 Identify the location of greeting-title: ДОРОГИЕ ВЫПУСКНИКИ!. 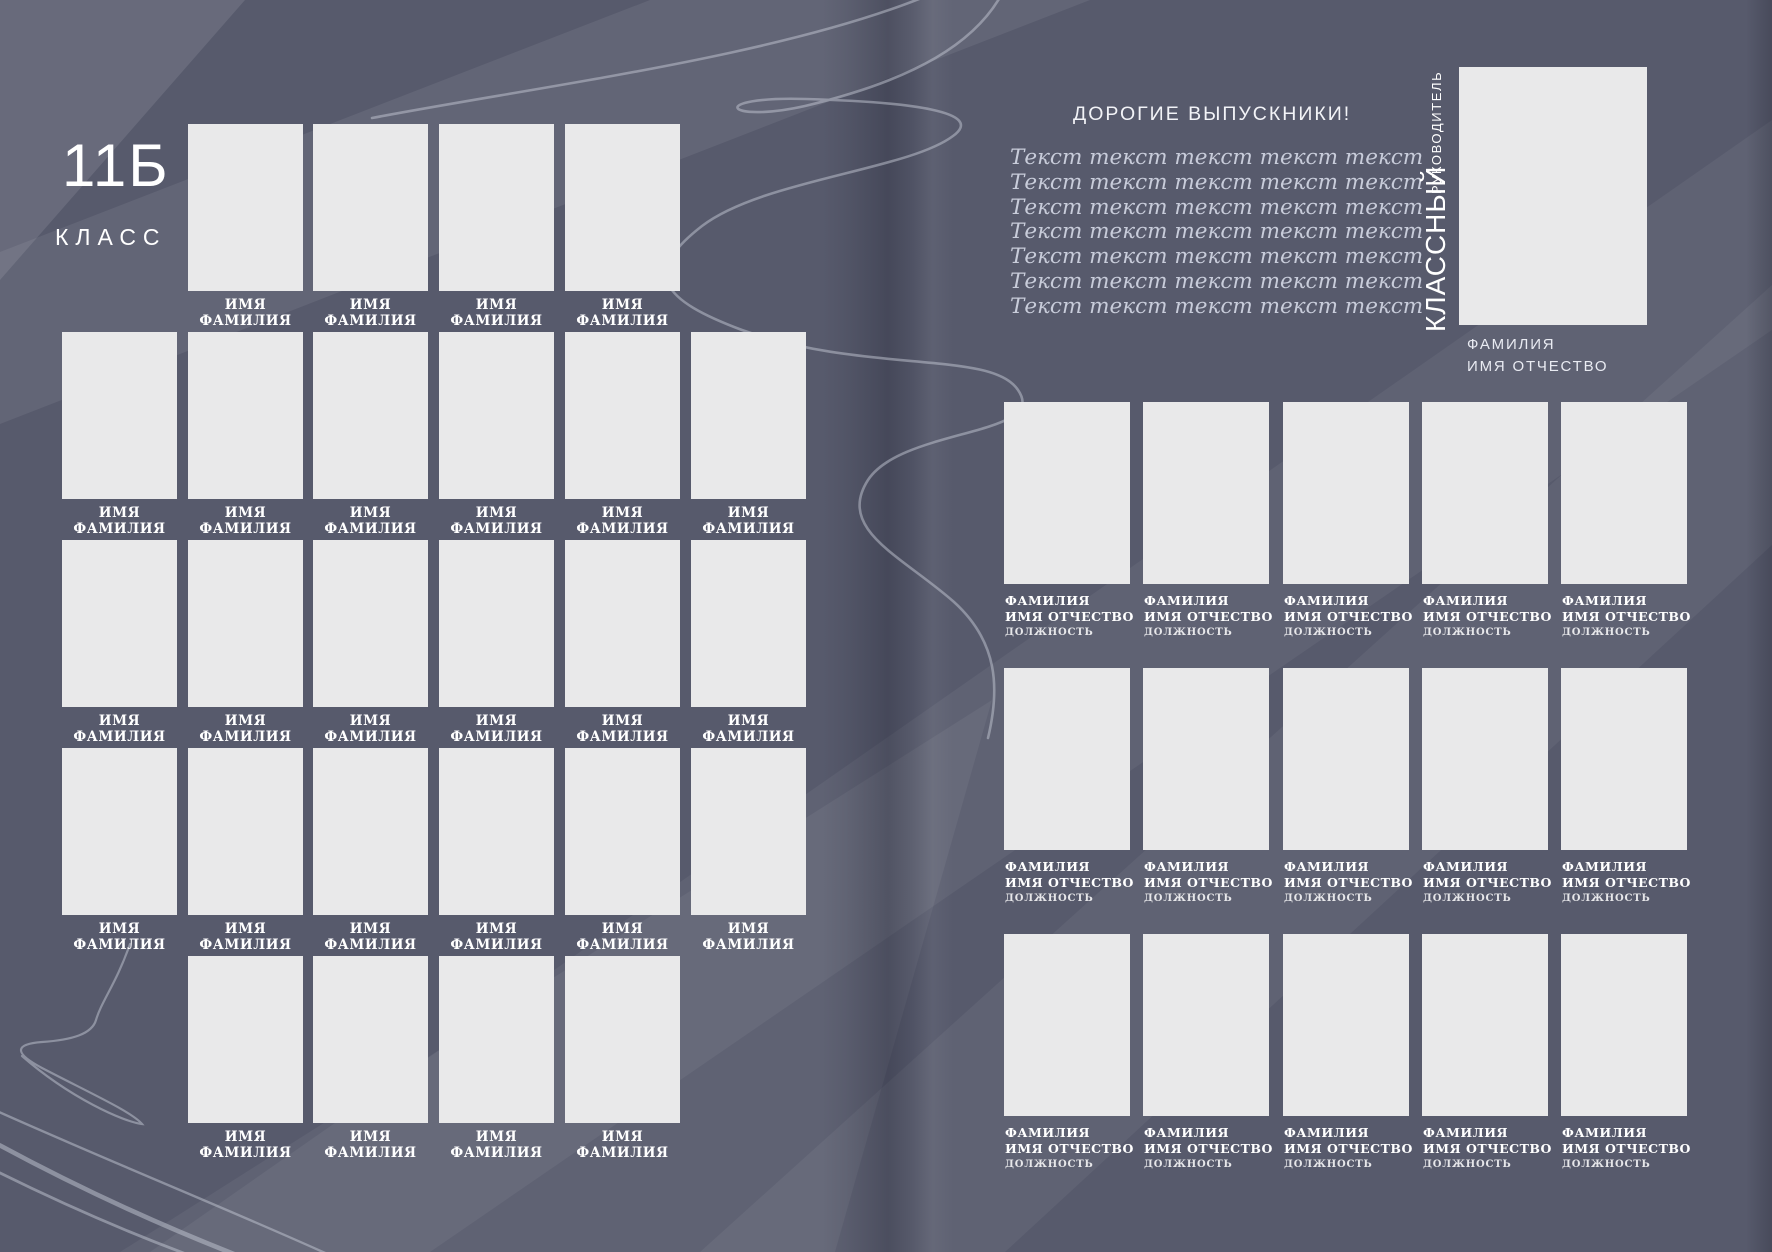
(1212, 114).